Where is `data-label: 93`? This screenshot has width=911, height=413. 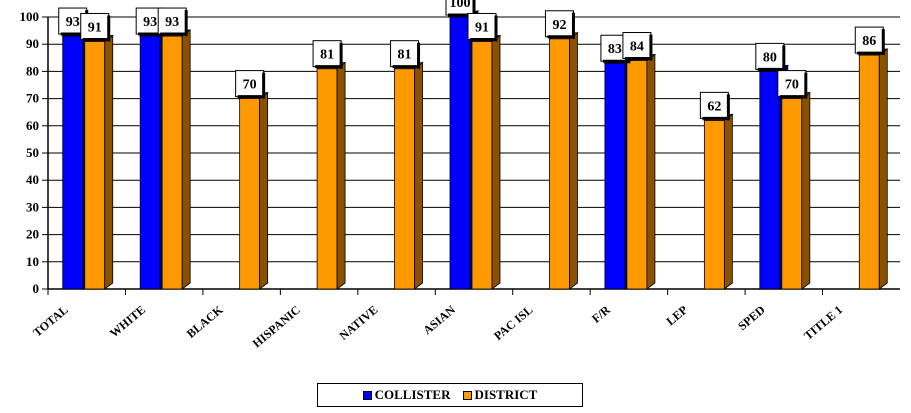
data-label: 93 is located at coordinates (172, 22).